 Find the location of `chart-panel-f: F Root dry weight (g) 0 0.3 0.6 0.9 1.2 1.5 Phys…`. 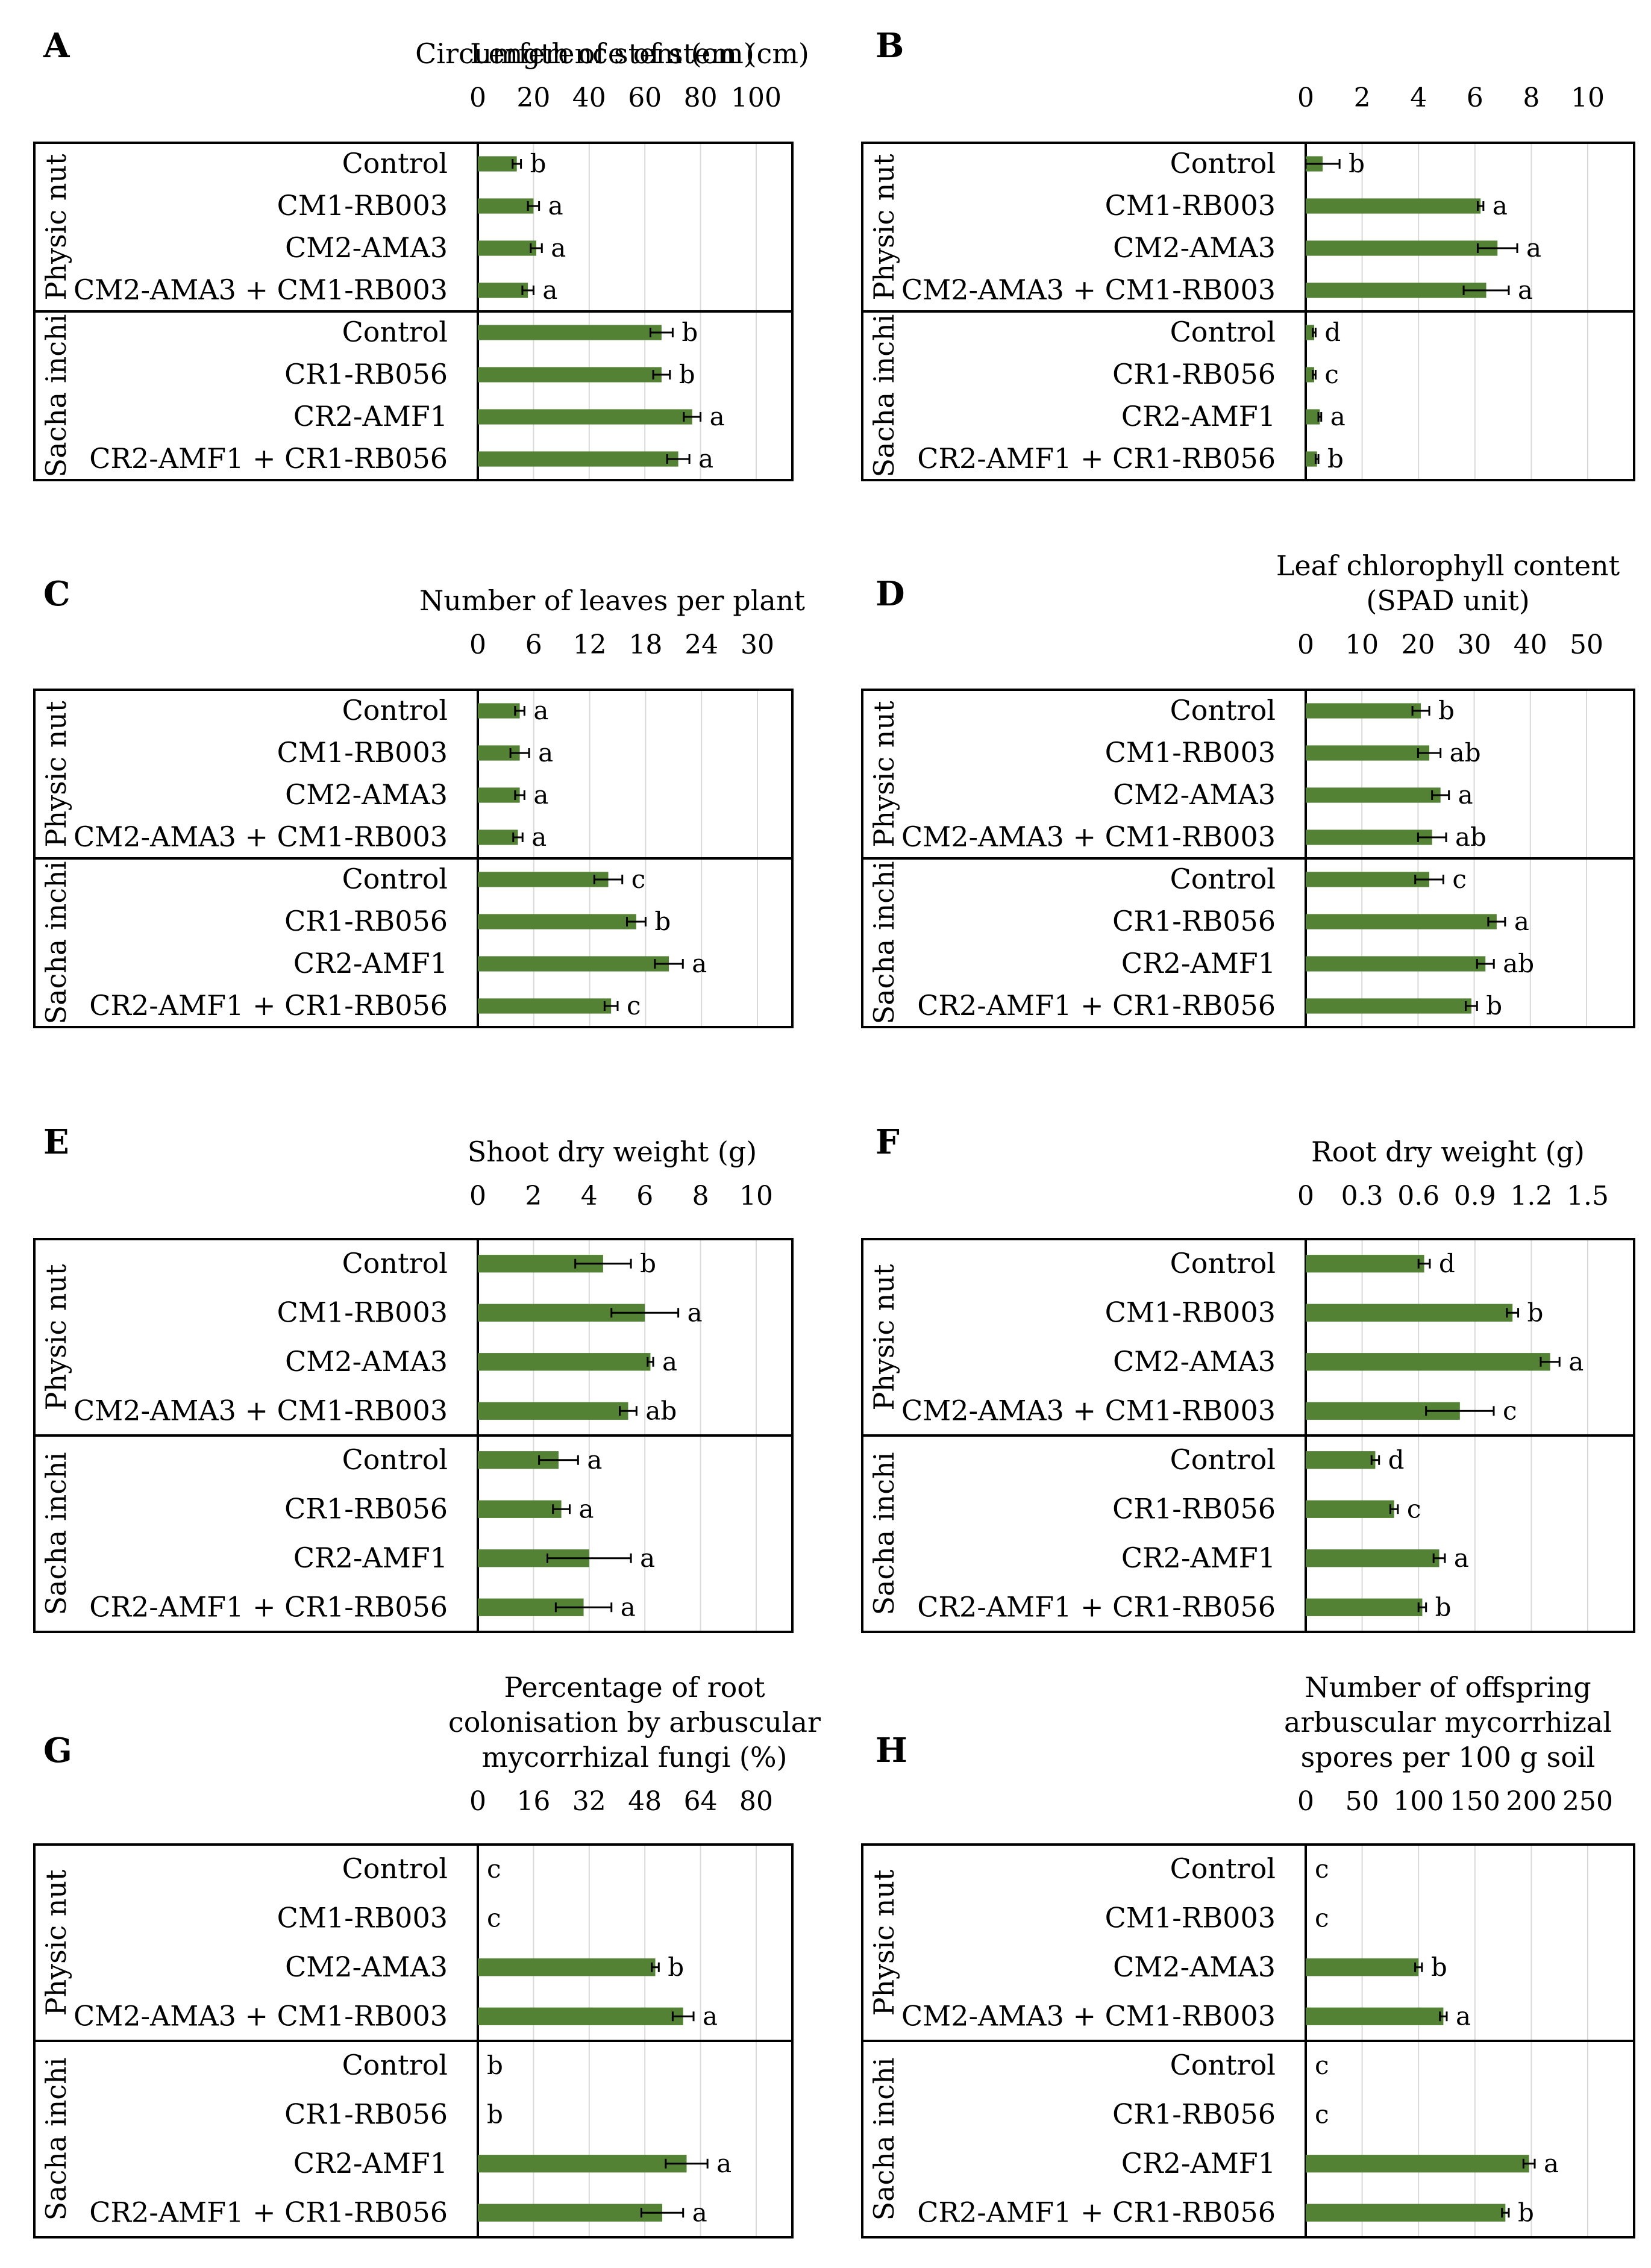

chart-panel-f: F Root dry weight (g) 0 0.3 0.6 0.9 1.2 1.5 Phys… is located at coordinates (1248, 1377).